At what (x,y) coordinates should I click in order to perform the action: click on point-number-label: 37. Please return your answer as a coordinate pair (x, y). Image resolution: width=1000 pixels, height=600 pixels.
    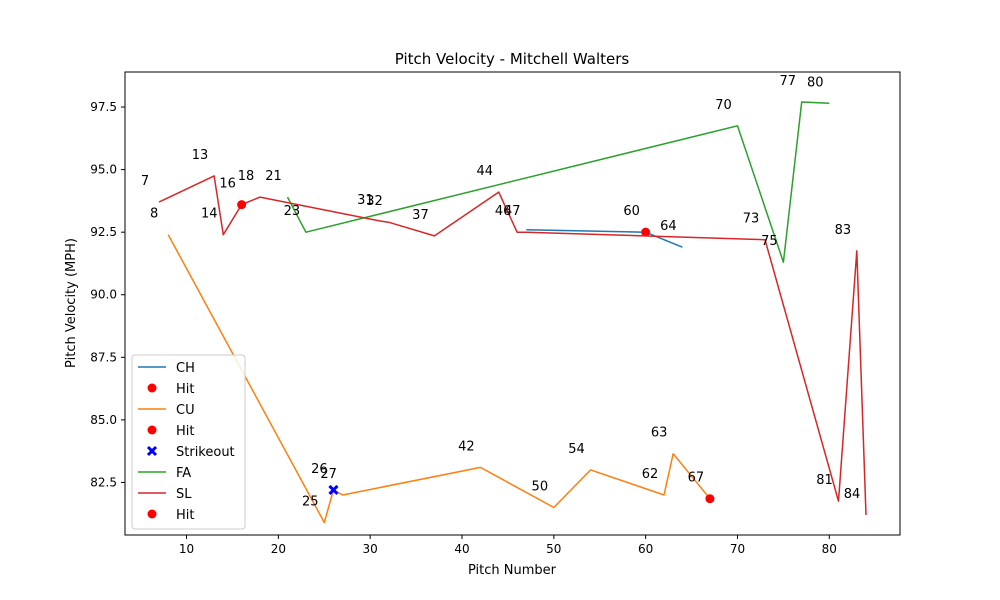
    Looking at the image, I should click on (420, 215).